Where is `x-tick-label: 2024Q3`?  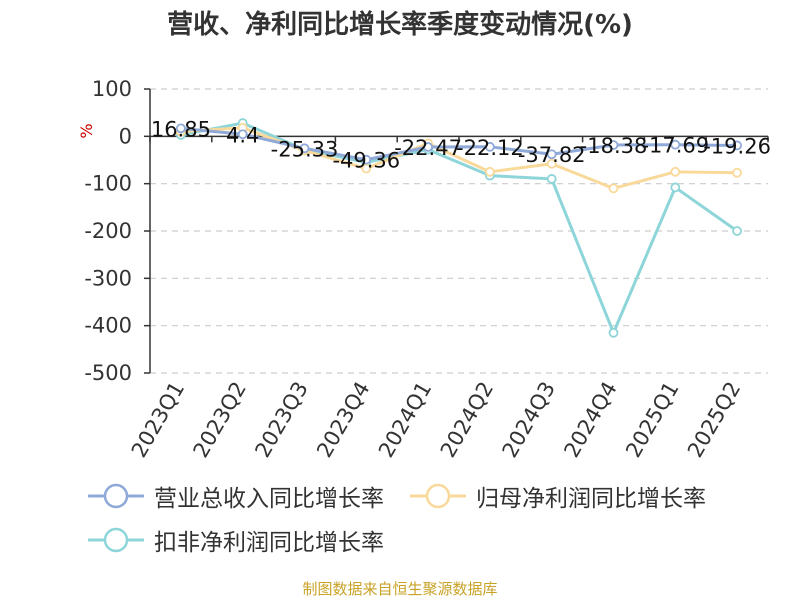
x-tick-label: 2024Q3 is located at coordinates (529, 420).